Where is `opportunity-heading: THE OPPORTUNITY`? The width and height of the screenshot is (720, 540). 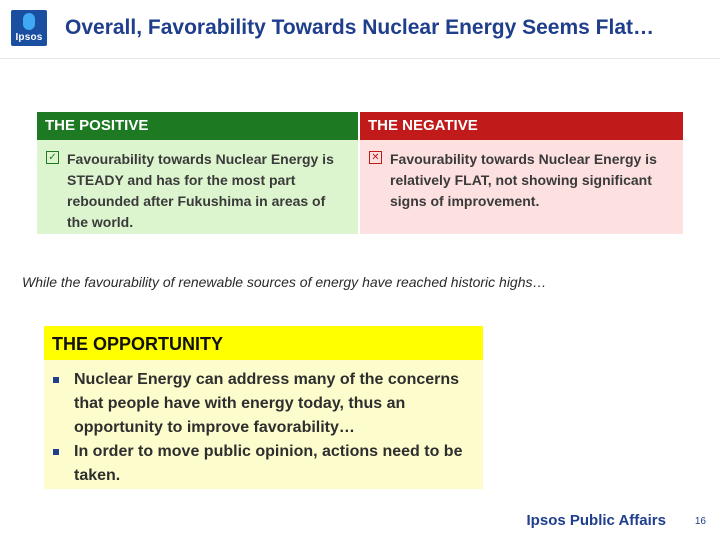
opportunity-heading: THE OPPORTUNITY is located at coordinates (263, 343).